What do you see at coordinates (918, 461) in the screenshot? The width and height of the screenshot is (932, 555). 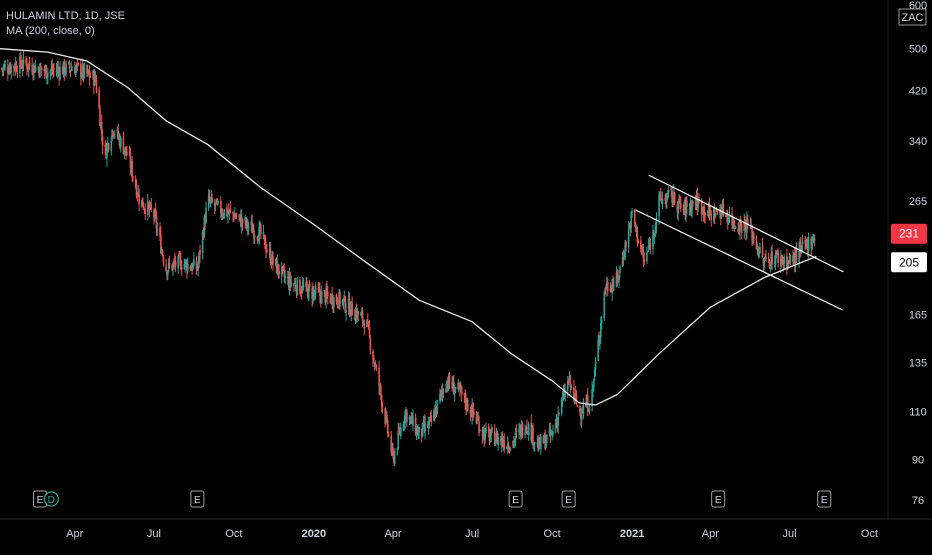 I see `price-tick-label: 90` at bounding box center [918, 461].